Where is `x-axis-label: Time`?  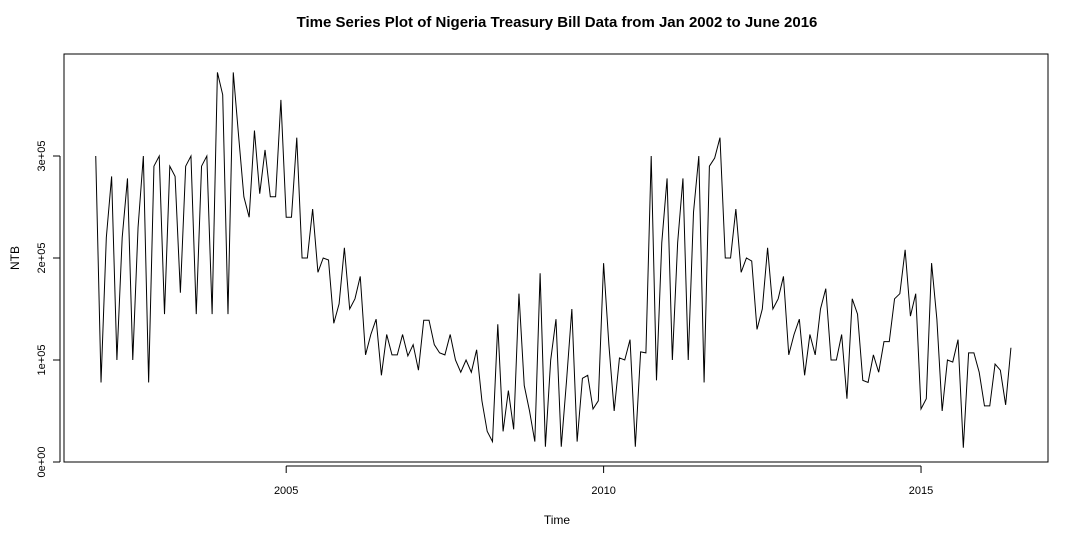
x-axis-label: Time is located at coordinates (557, 520).